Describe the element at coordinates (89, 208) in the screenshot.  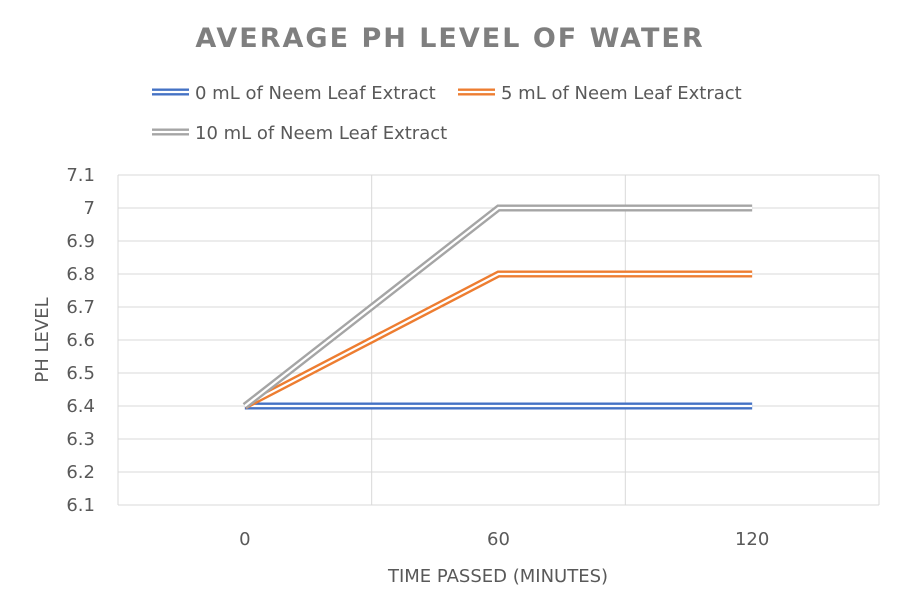
I see `y-tick-label: 7` at that location.